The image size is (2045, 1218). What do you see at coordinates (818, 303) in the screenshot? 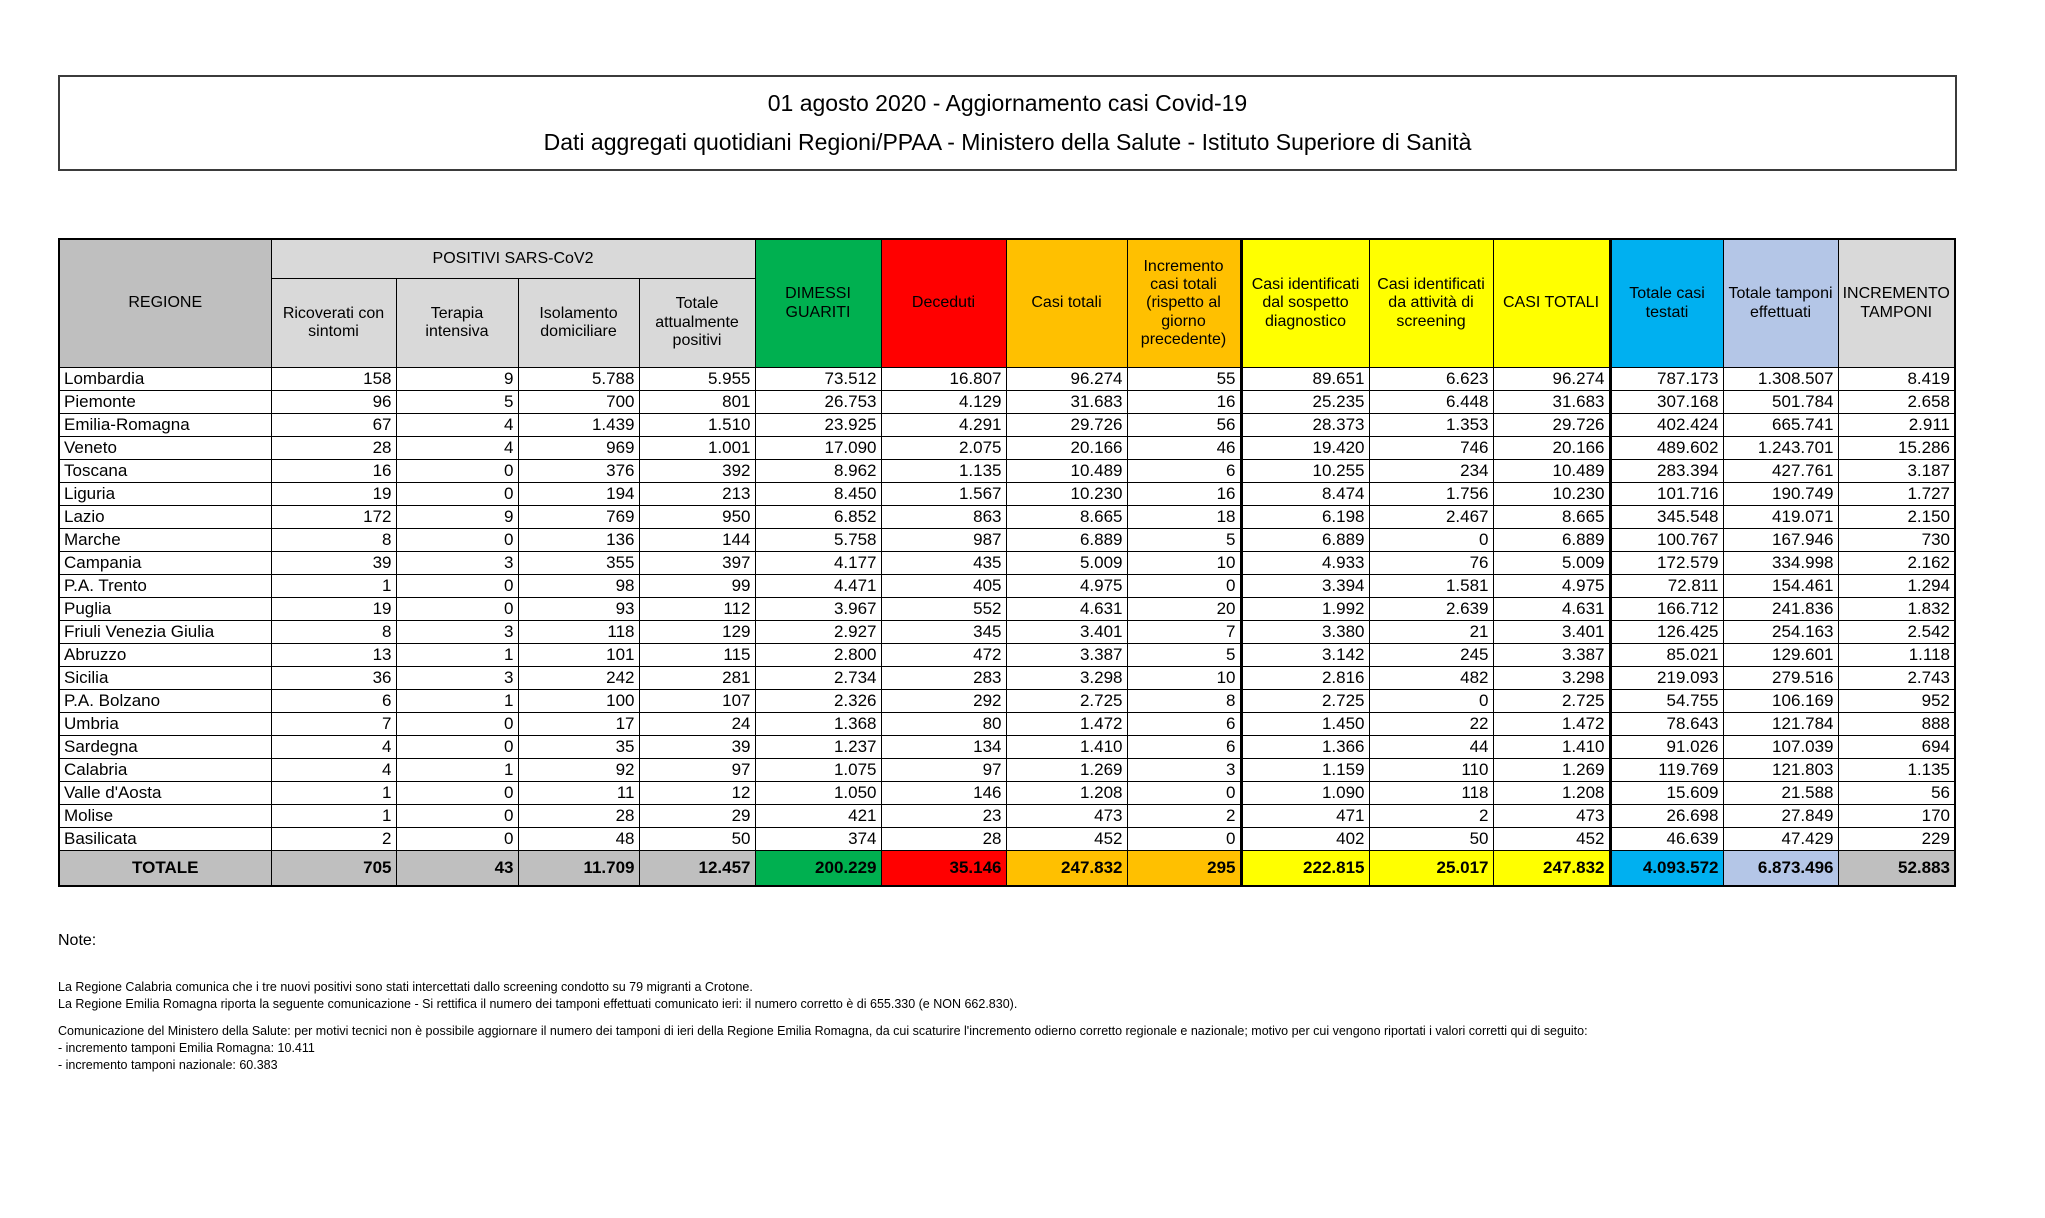
I see `header-col: DIMESSI GUARITI` at bounding box center [818, 303].